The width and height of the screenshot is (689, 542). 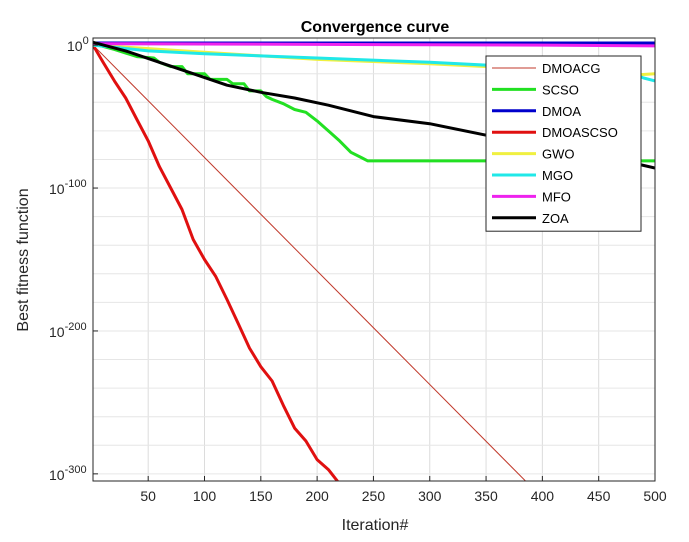 What do you see at coordinates (261, 496) in the screenshot?
I see `x-tick-label: 150` at bounding box center [261, 496].